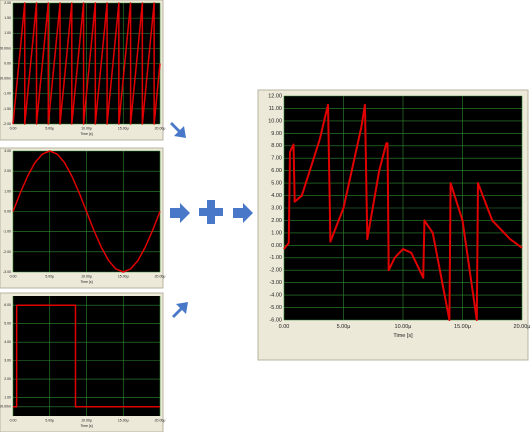 The height and width of the screenshot is (432, 531). What do you see at coordinates (180, 310) in the screenshot?
I see `arrow-up-right` at bounding box center [180, 310].